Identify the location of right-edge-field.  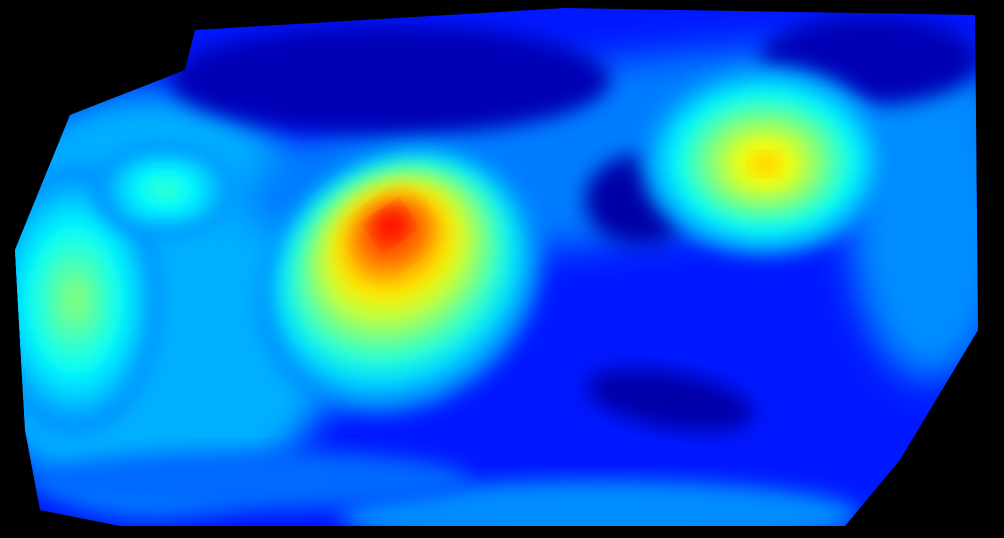
(914, 220).